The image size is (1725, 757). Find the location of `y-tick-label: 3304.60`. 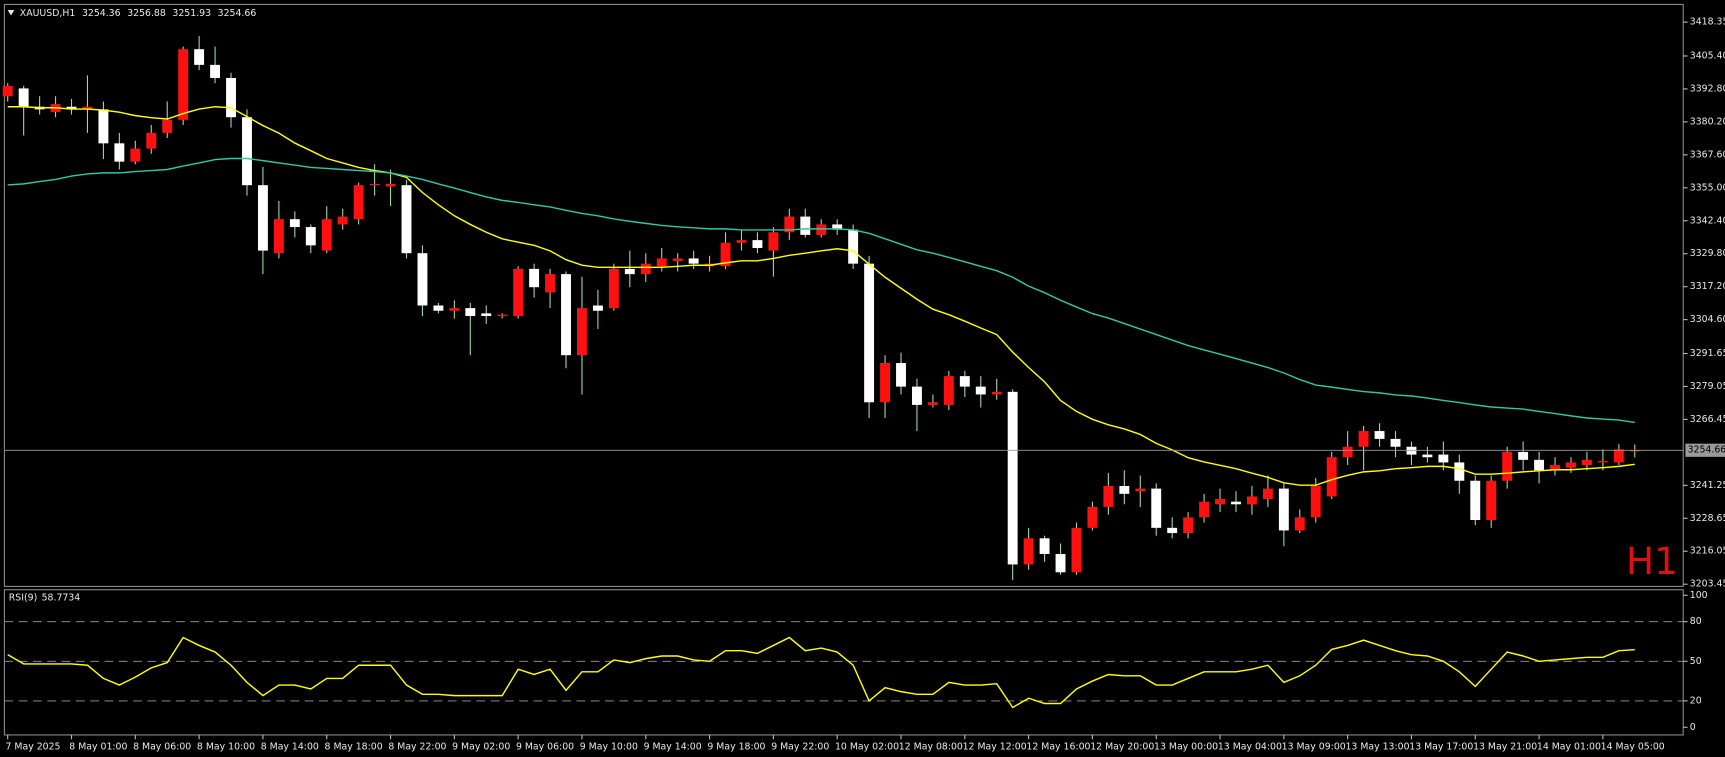

y-tick-label: 3304.60 is located at coordinates (1707, 319).